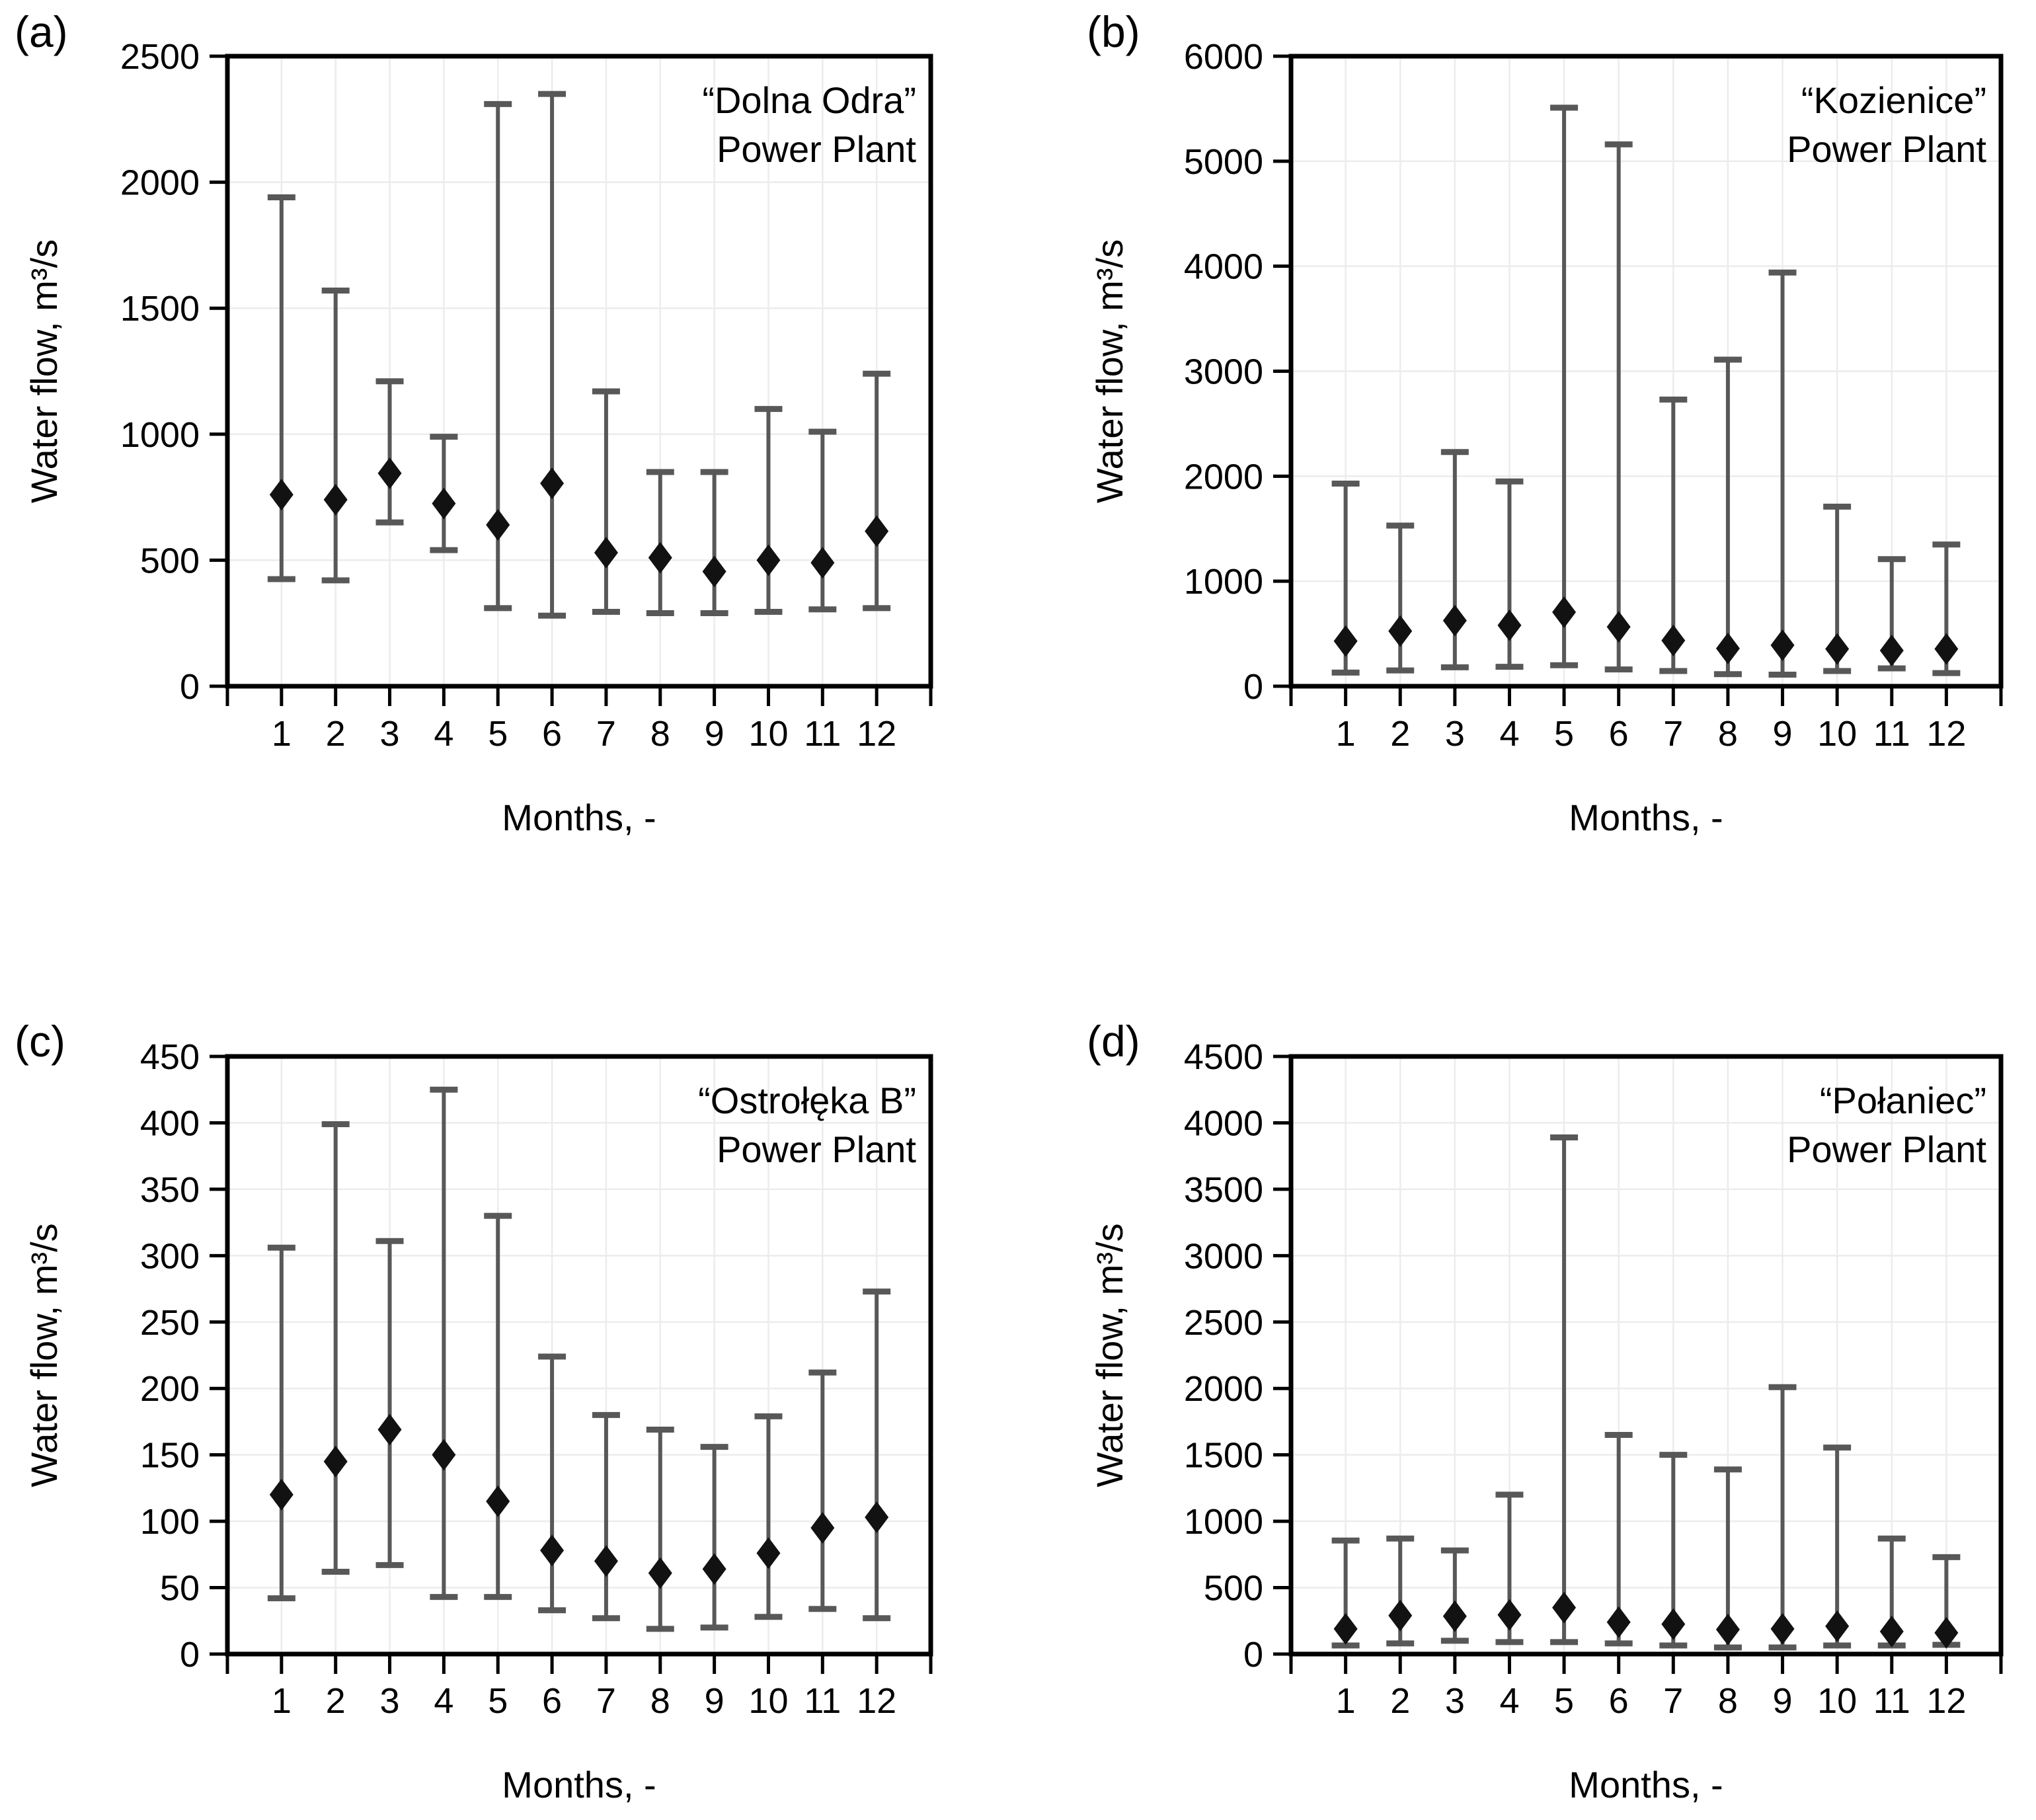 Image resolution: width=2036 pixels, height=1820 pixels. What do you see at coordinates (180, 1588) in the screenshot?
I see `y-tick-label: 50` at bounding box center [180, 1588].